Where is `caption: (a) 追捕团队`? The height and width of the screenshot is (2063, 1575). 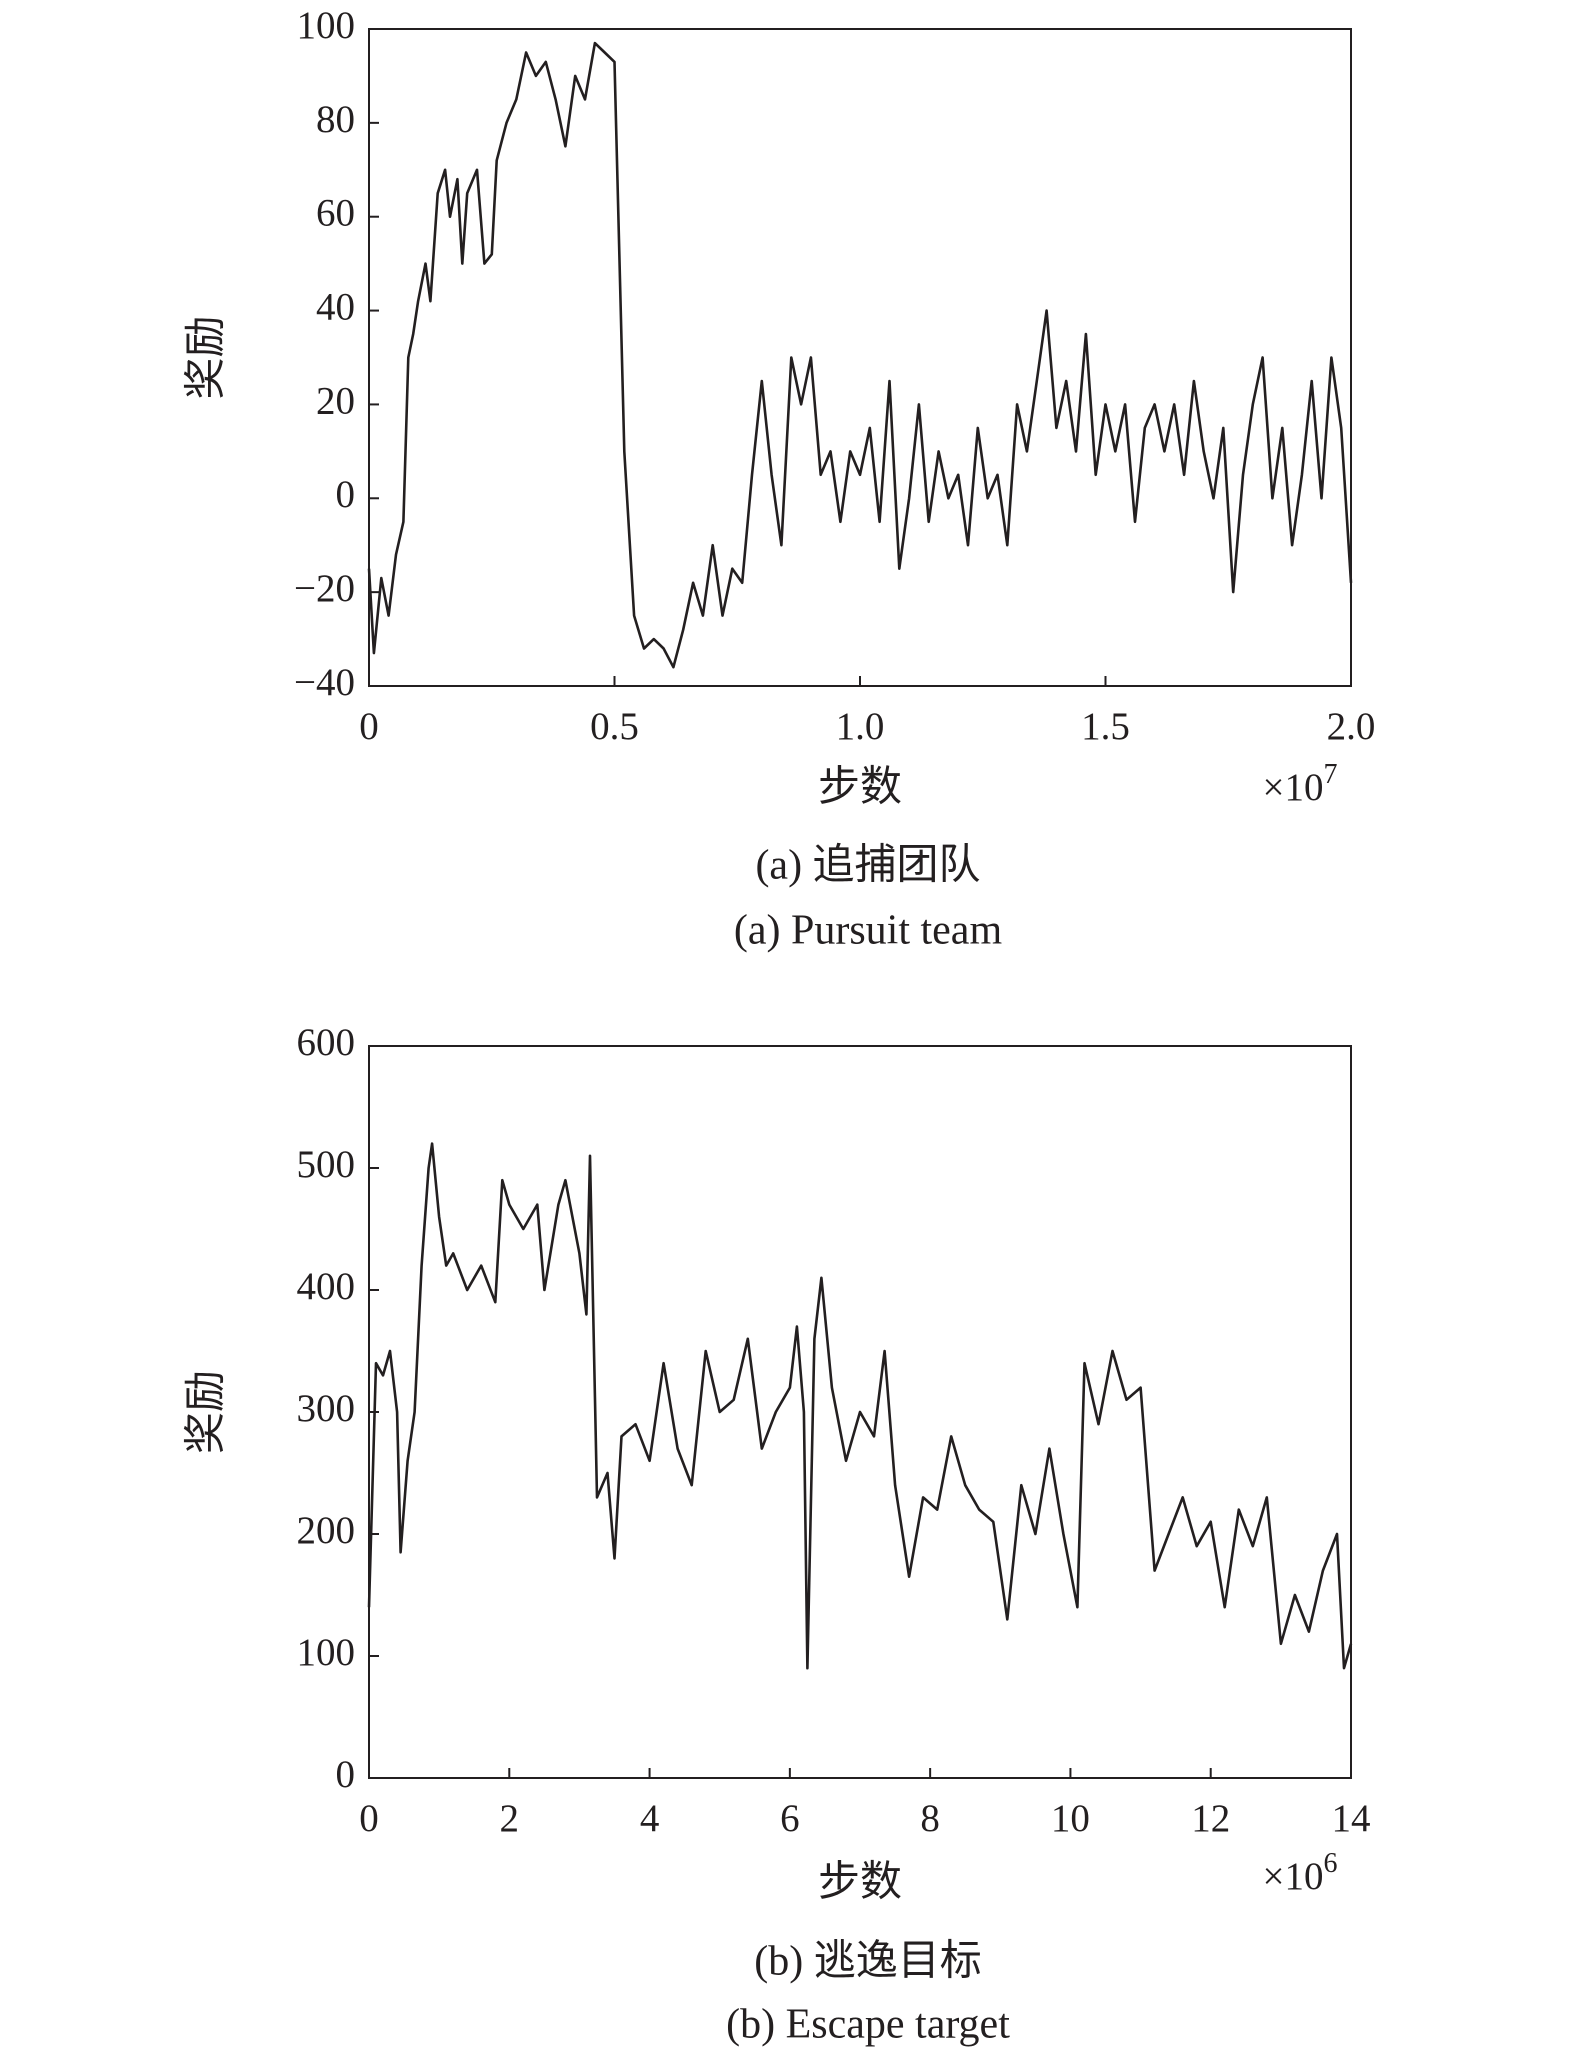 caption: (a) 追捕团队 is located at coordinates (867, 866).